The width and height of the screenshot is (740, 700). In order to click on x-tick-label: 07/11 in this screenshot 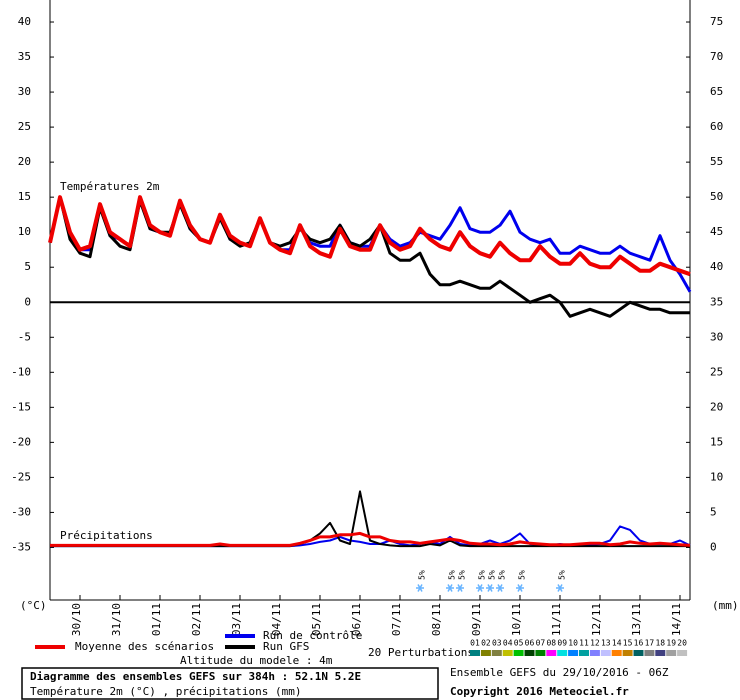, I will do `click(396, 619)`.